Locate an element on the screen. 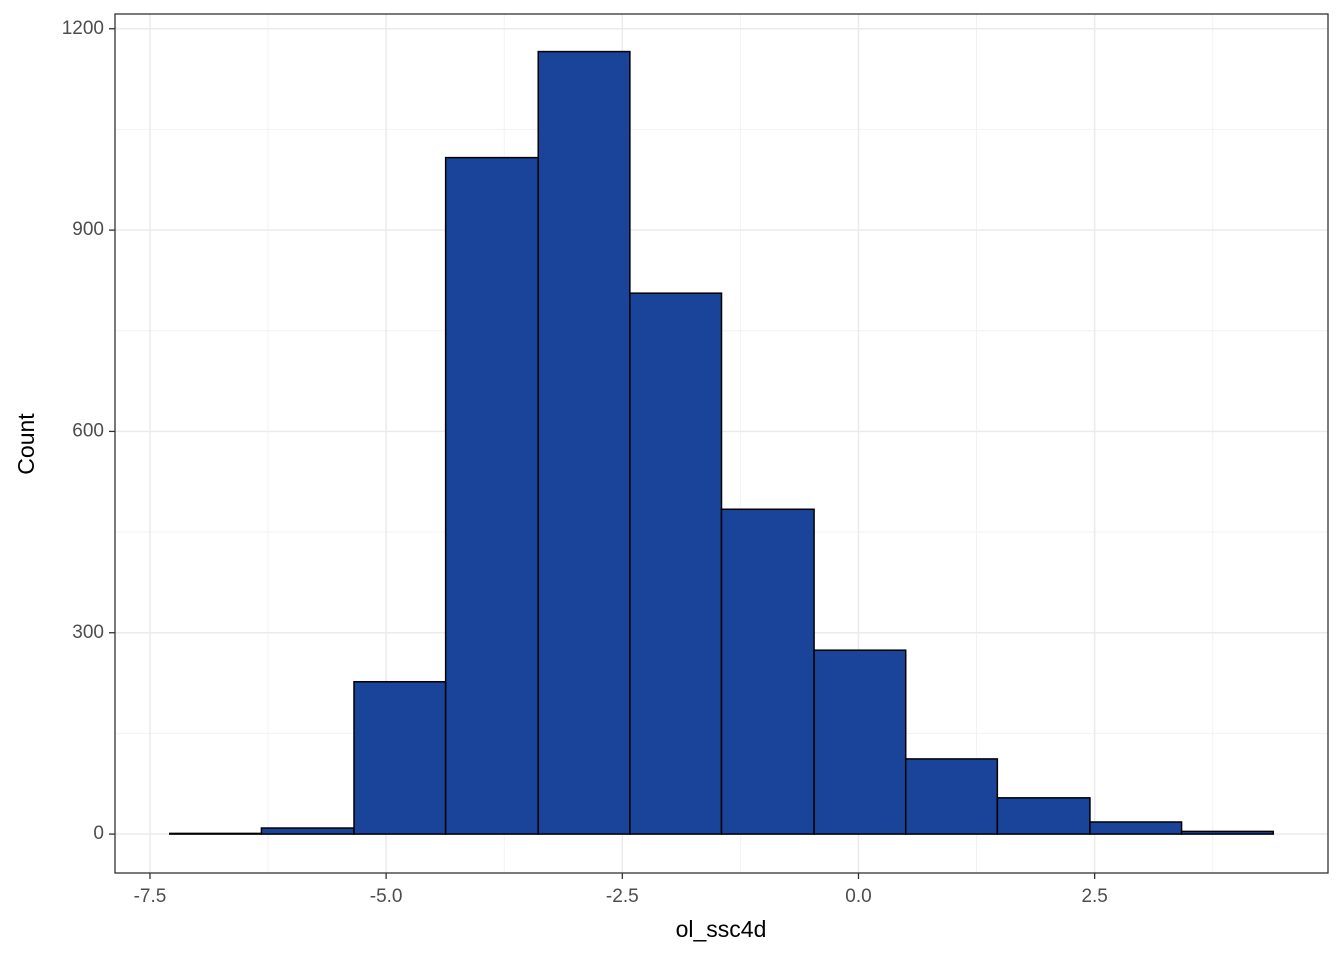 Image resolution: width=1344 pixels, height=960 pixels. x-tick-label: 2.5 is located at coordinates (1094, 896).